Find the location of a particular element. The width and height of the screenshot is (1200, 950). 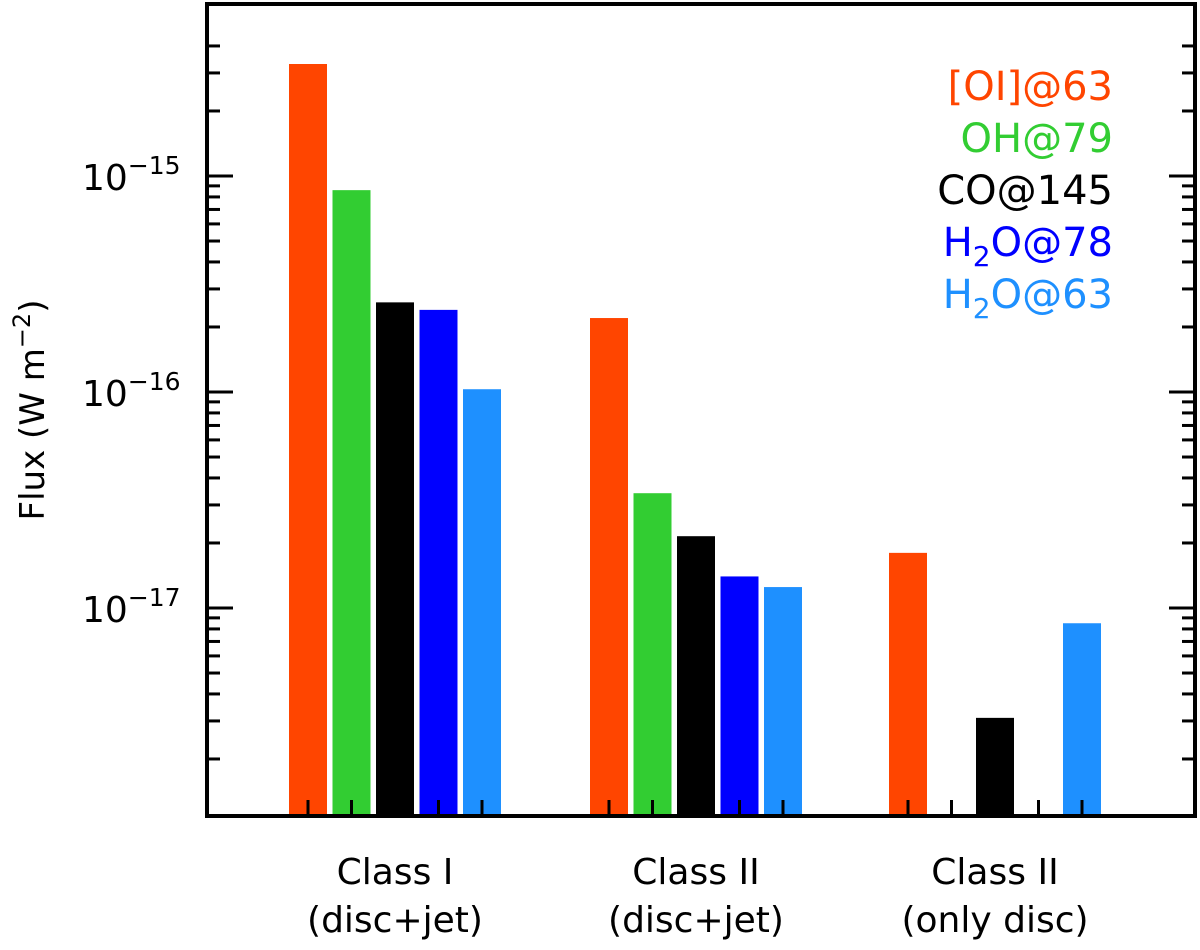

y-tick-label: 10−15 is located at coordinates (131, 175).